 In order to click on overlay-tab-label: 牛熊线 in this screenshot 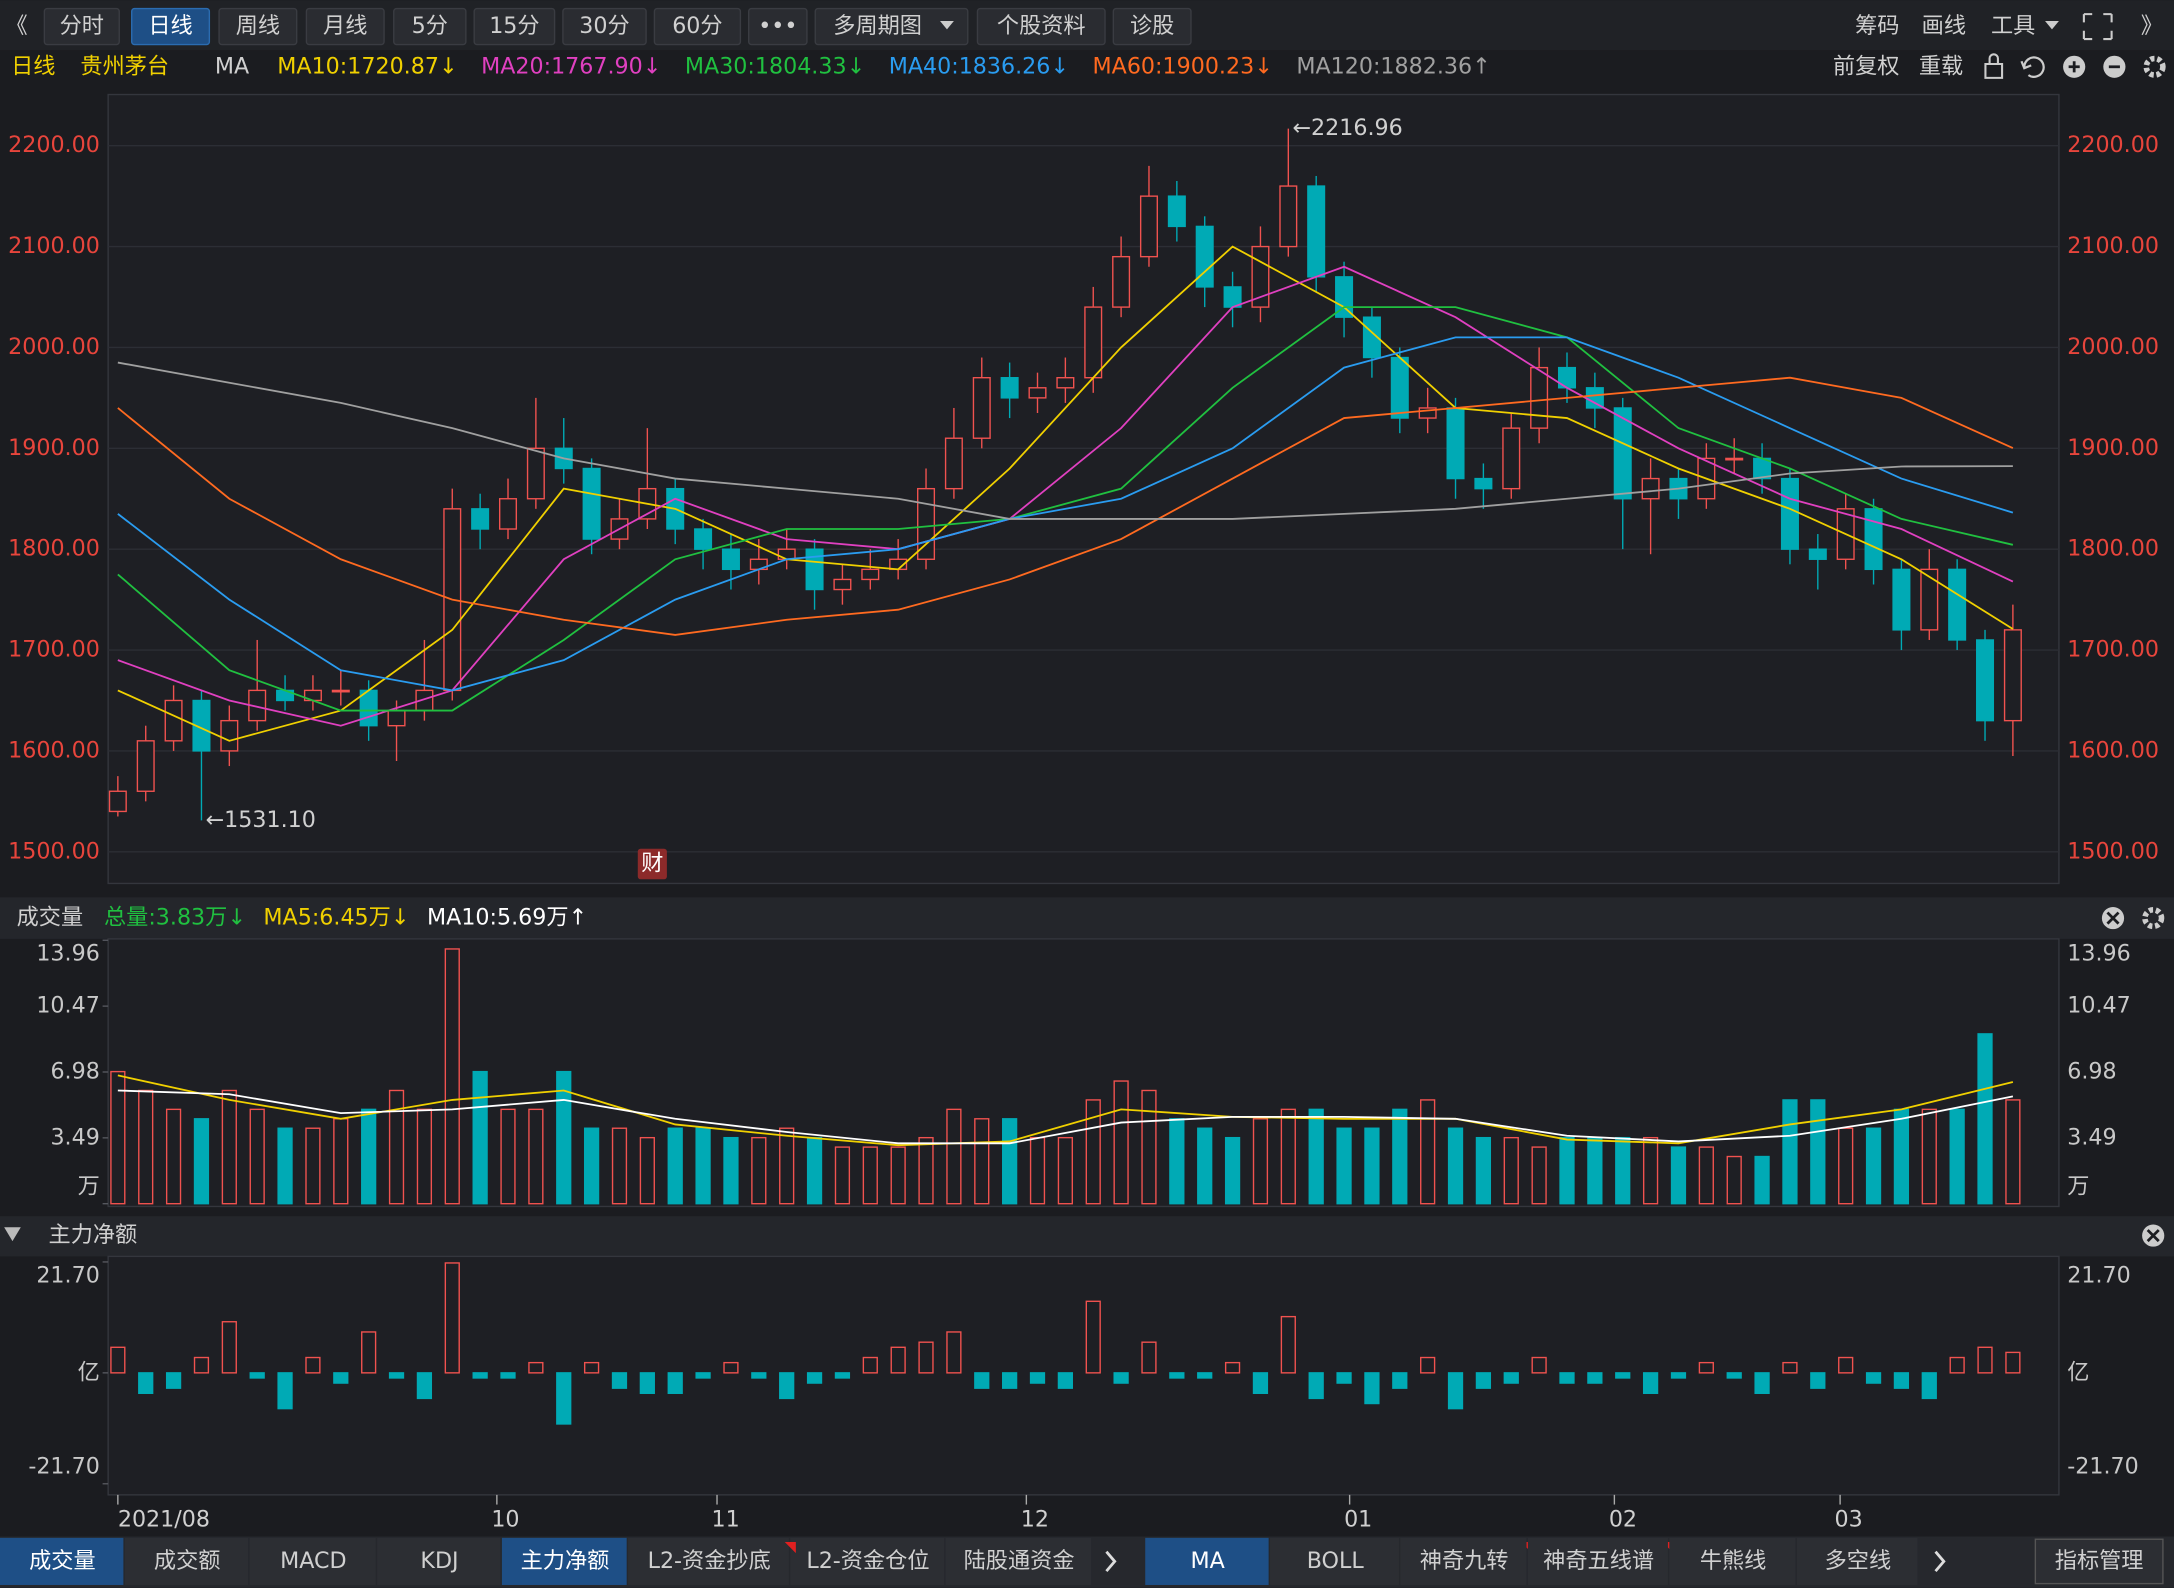, I will do `click(1733, 1561)`.